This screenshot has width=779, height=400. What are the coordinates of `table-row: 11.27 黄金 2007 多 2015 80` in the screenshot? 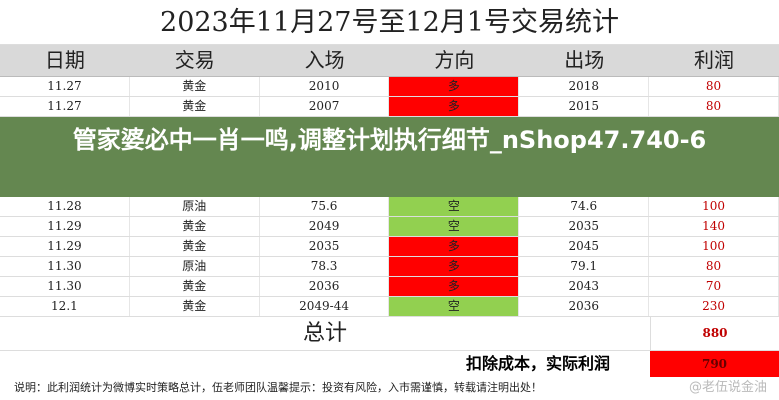 It's located at (389, 107).